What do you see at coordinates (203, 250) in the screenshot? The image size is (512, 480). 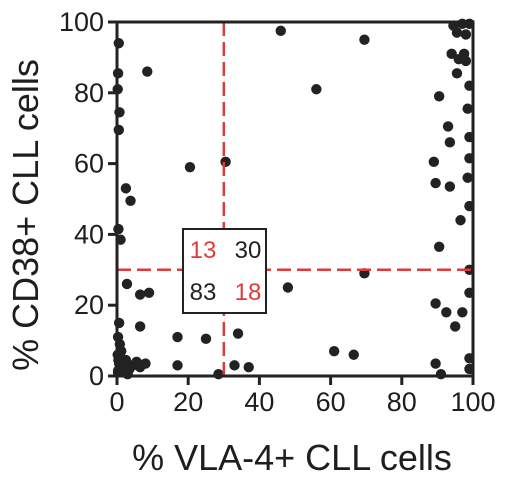 I see `quadrant-upper-left-count: 13` at bounding box center [203, 250].